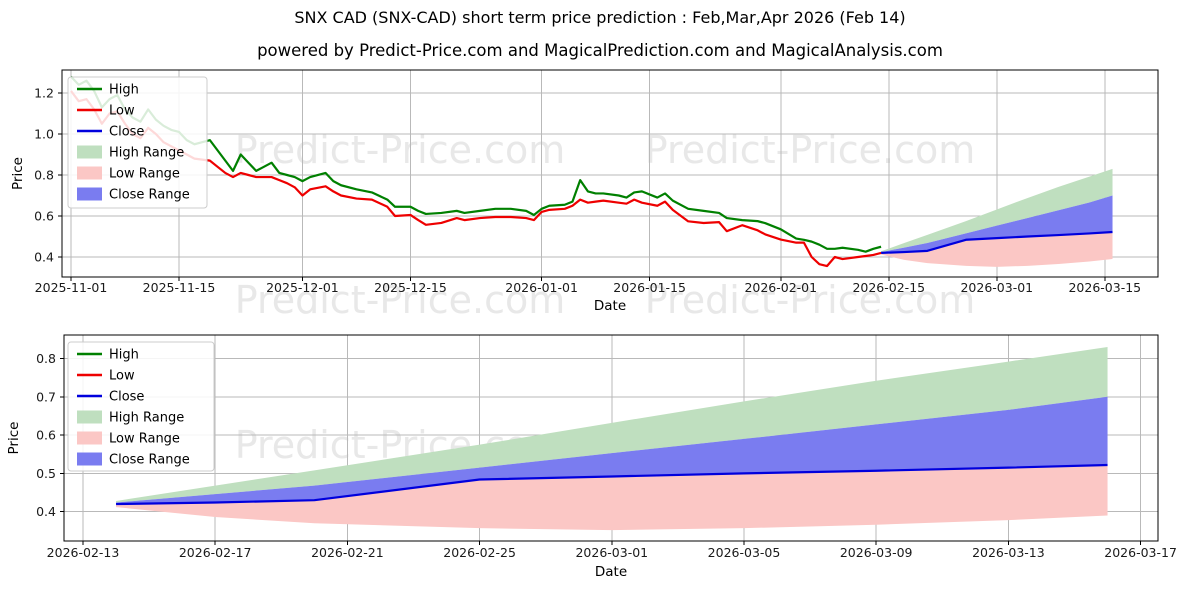  I want to click on history-and-forecast-chart-ylabel: Price, so click(18, 173).